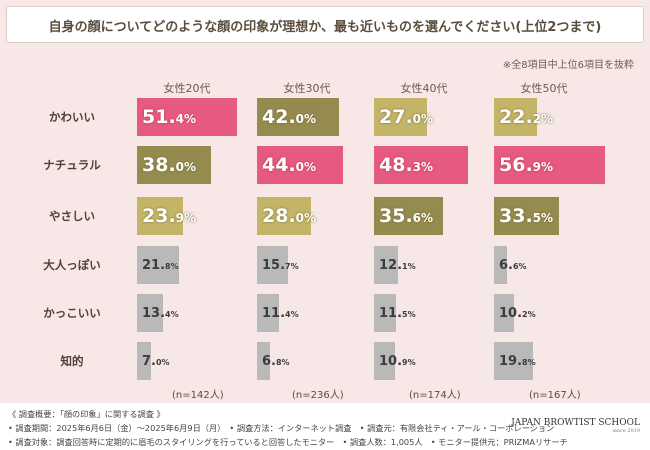  What do you see at coordinates (280, 313) in the screenshot?
I see `data-label: 11.4%` at bounding box center [280, 313].